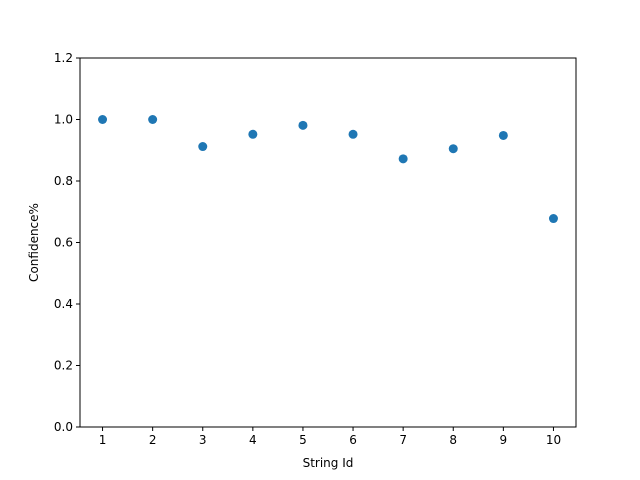 This screenshot has height=480, width=640. What do you see at coordinates (63, 120) in the screenshot?
I see `y-tick-label: 1.0` at bounding box center [63, 120].